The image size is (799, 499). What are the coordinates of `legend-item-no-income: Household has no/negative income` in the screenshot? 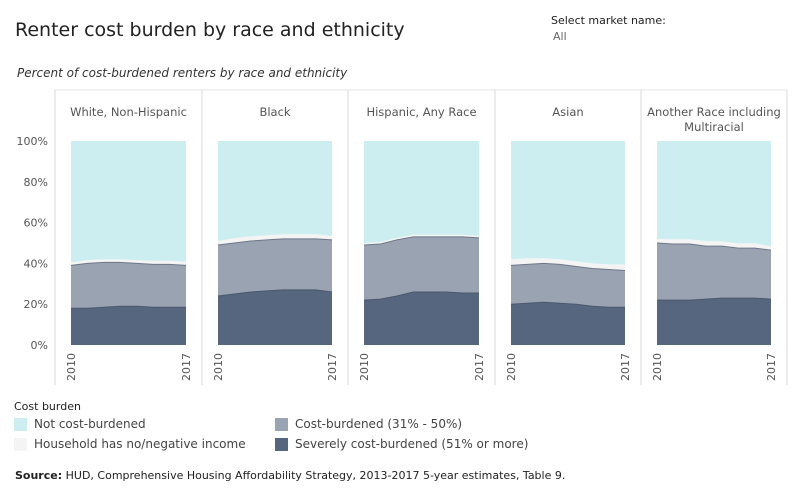 It's located at (130, 444).